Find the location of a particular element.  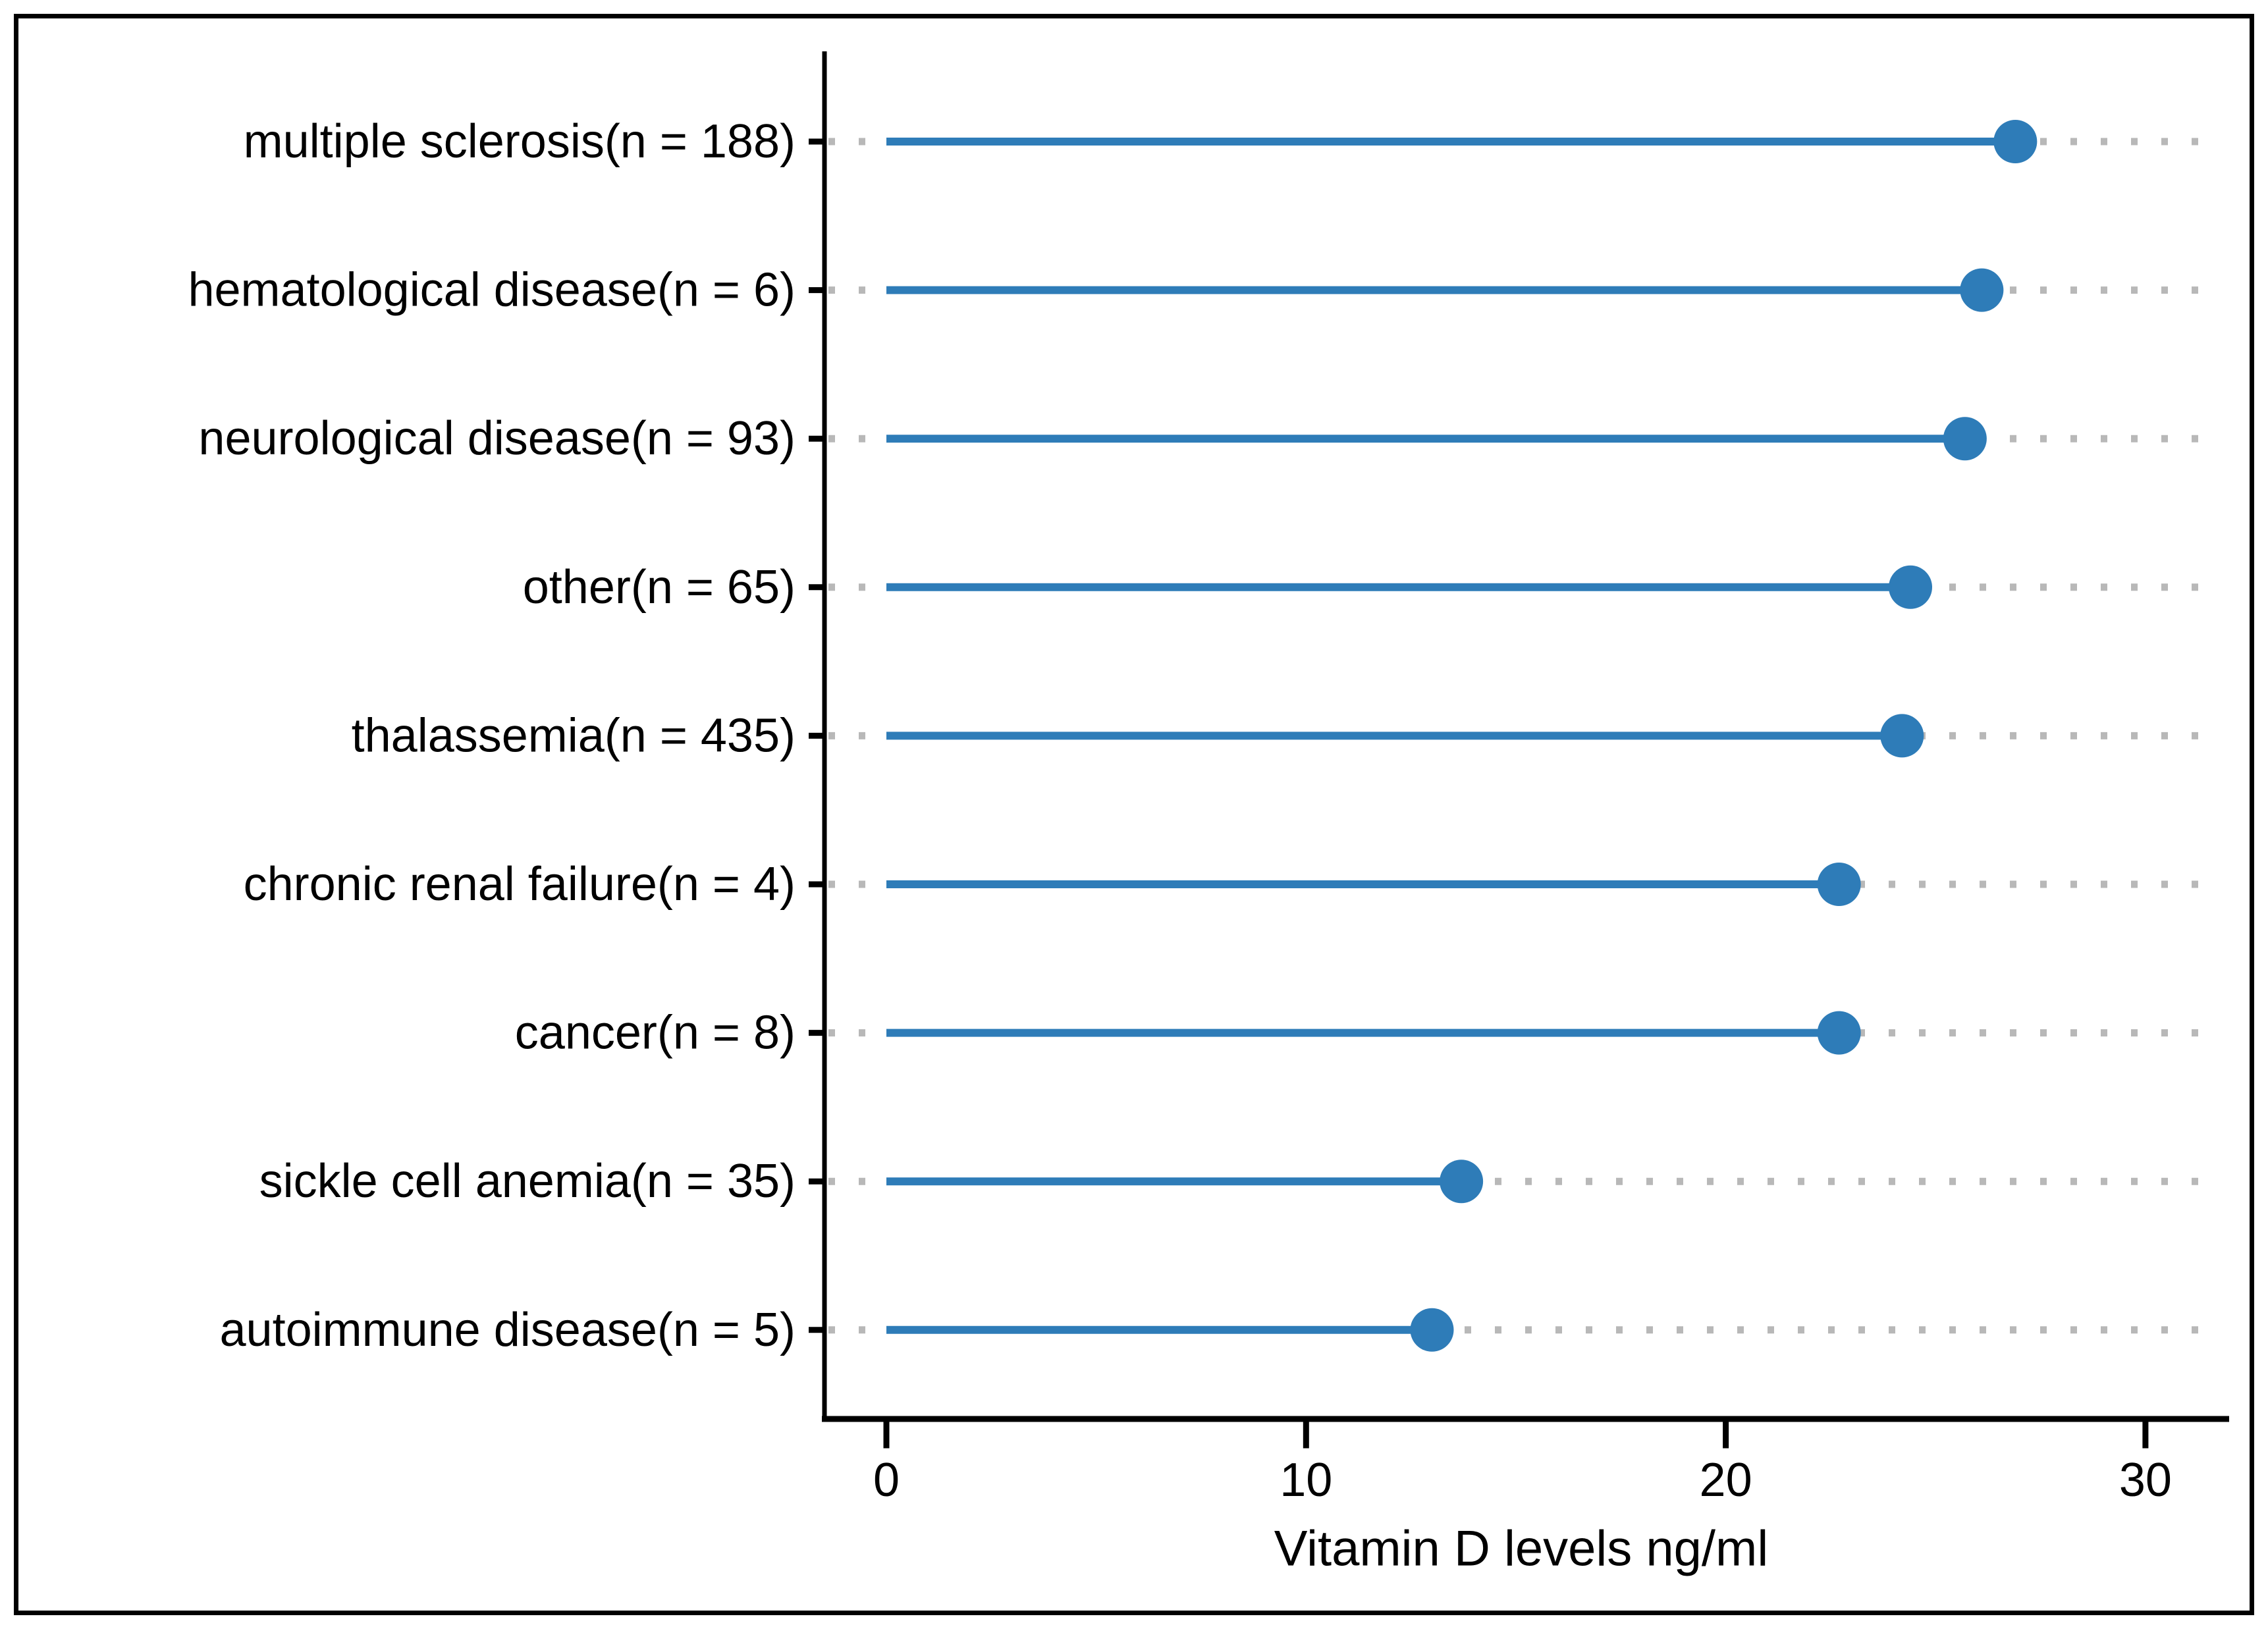

x-tick-labels: 0 10 20 30 is located at coordinates (1522, 1480).